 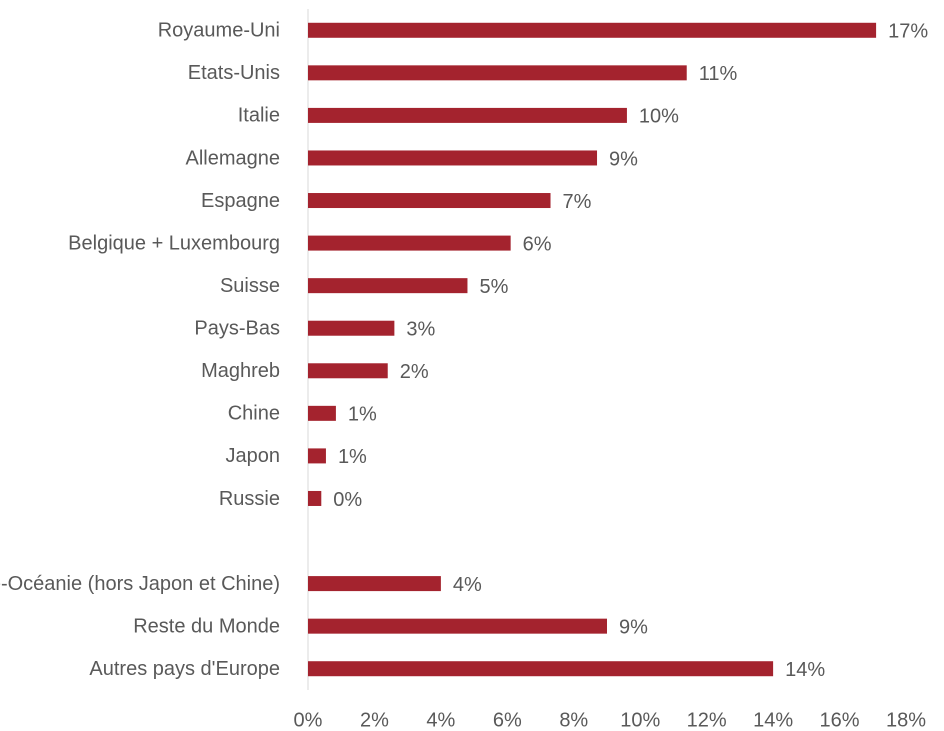 I want to click on data-label: 17%, so click(x=908, y=32).